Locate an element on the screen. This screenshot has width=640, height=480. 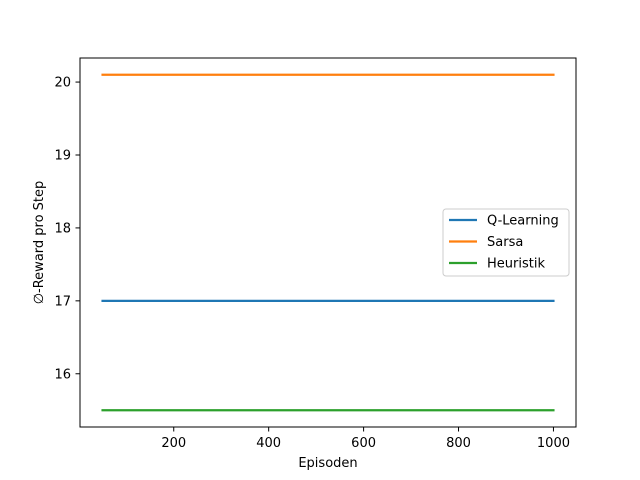
x-tick-label-2: 600 is located at coordinates (363, 443).